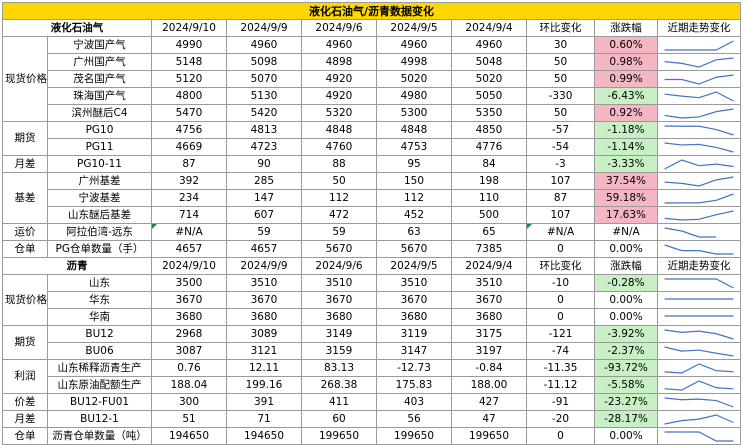 The height and width of the screenshot is (445, 743). Describe the element at coordinates (560, 198) in the screenshot. I see `change-cell: 87` at that location.